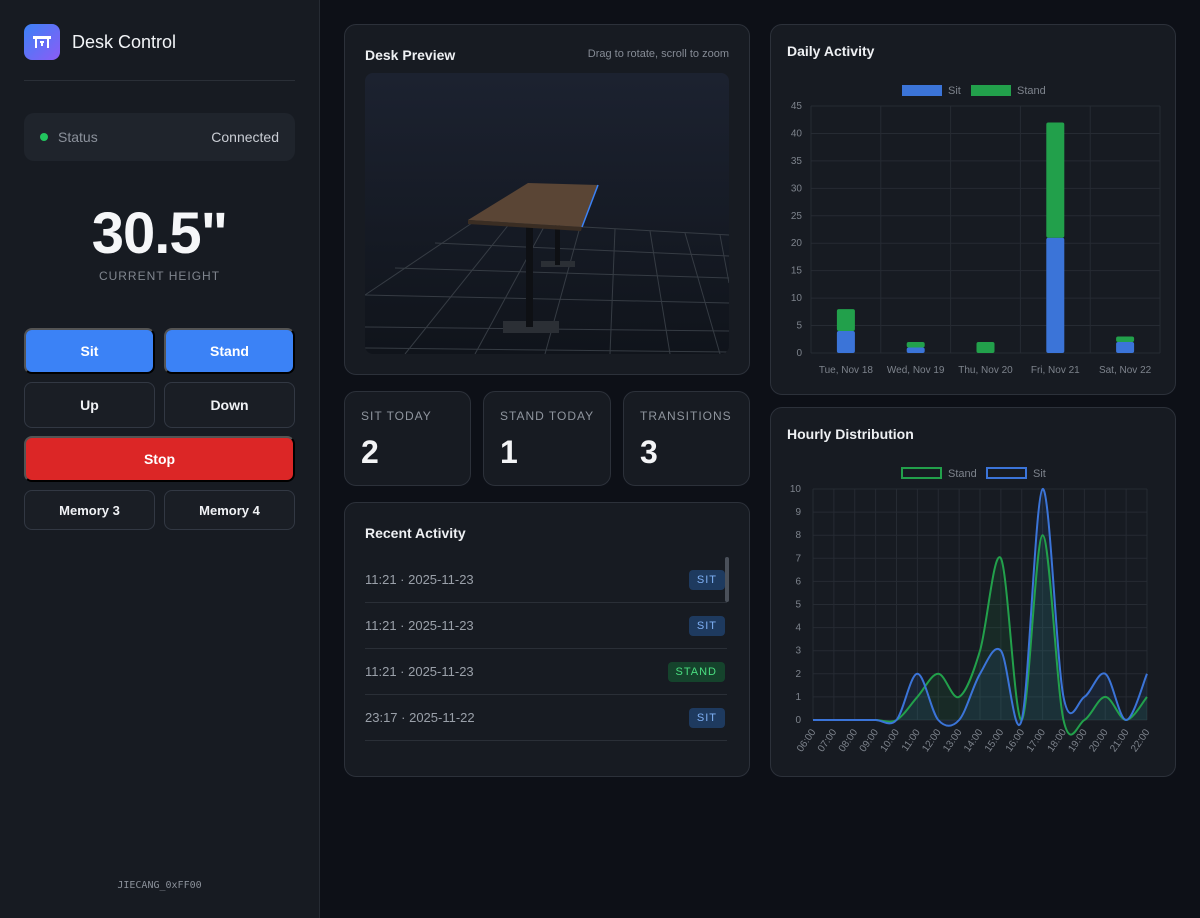 The height and width of the screenshot is (918, 1200). I want to click on x-tick-label: 07:00, so click(828, 740).